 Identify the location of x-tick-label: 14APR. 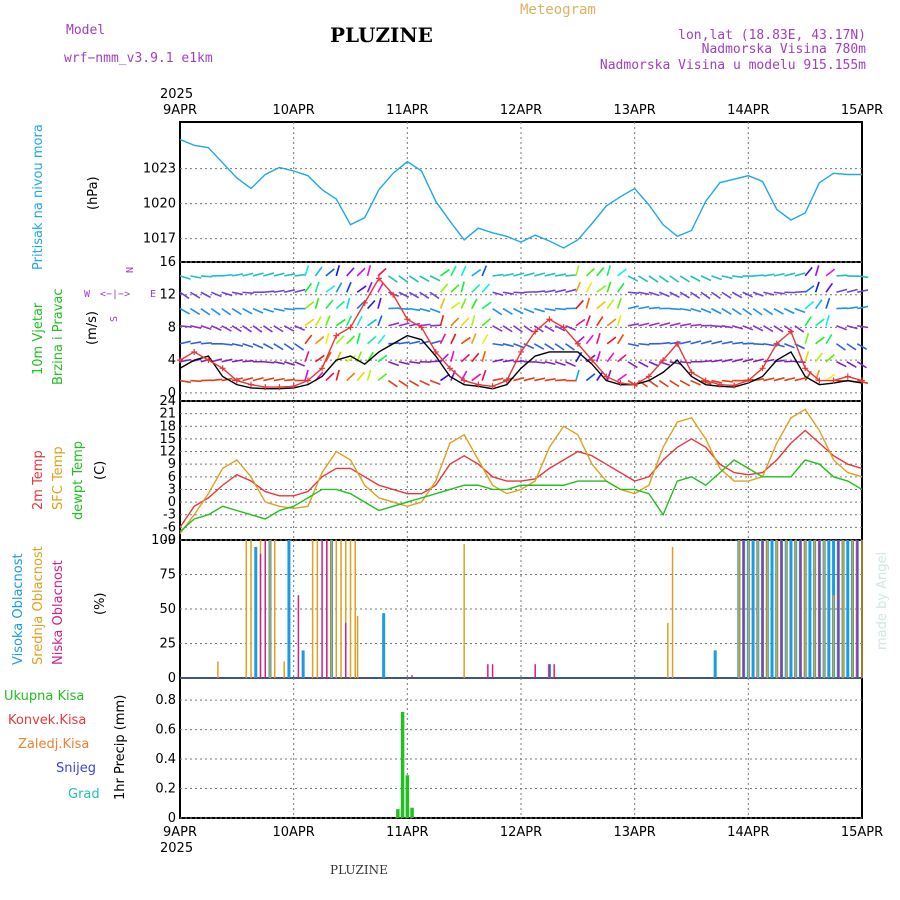
(748, 832).